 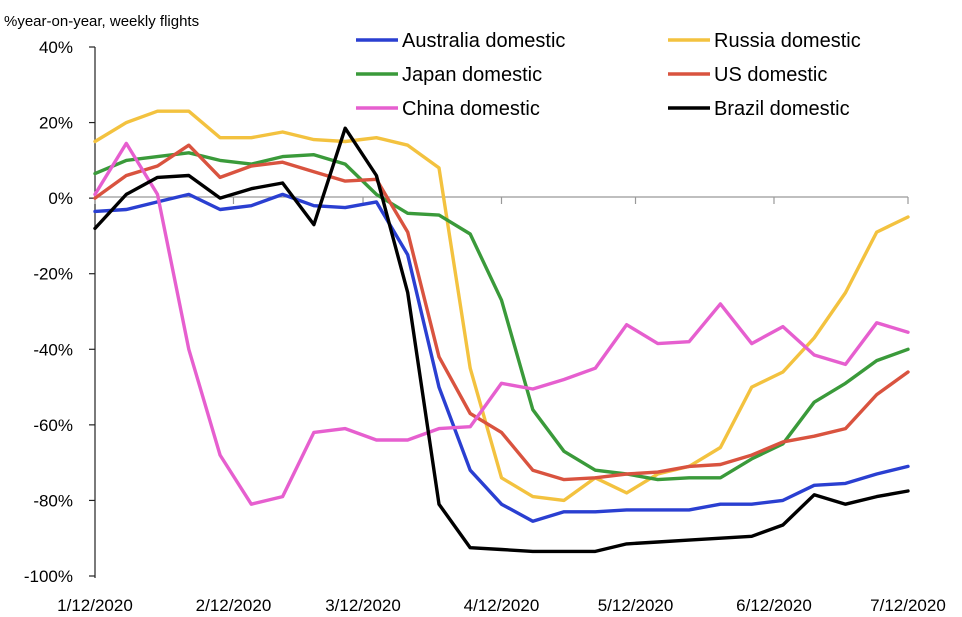 I want to click on legend-label-russia-domestic: Russia domestic, so click(x=787, y=41).